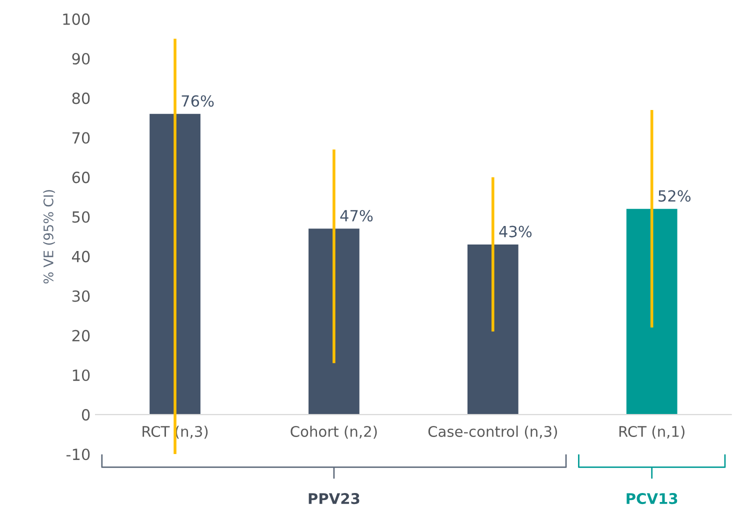  What do you see at coordinates (76, 19) in the screenshot?
I see `y-tick-label: 100` at bounding box center [76, 19].